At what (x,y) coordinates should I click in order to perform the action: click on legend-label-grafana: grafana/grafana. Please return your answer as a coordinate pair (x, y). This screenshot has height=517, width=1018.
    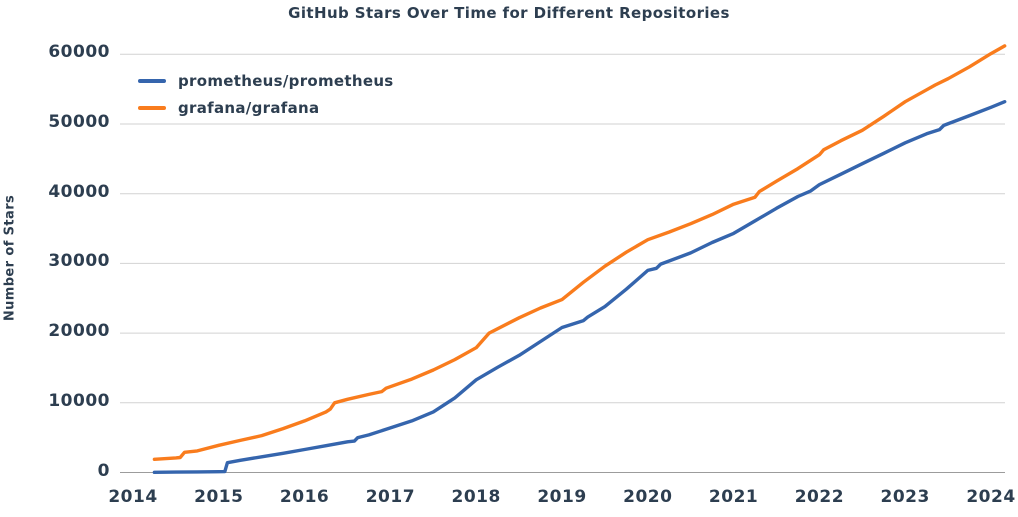
    Looking at the image, I should click on (249, 108).